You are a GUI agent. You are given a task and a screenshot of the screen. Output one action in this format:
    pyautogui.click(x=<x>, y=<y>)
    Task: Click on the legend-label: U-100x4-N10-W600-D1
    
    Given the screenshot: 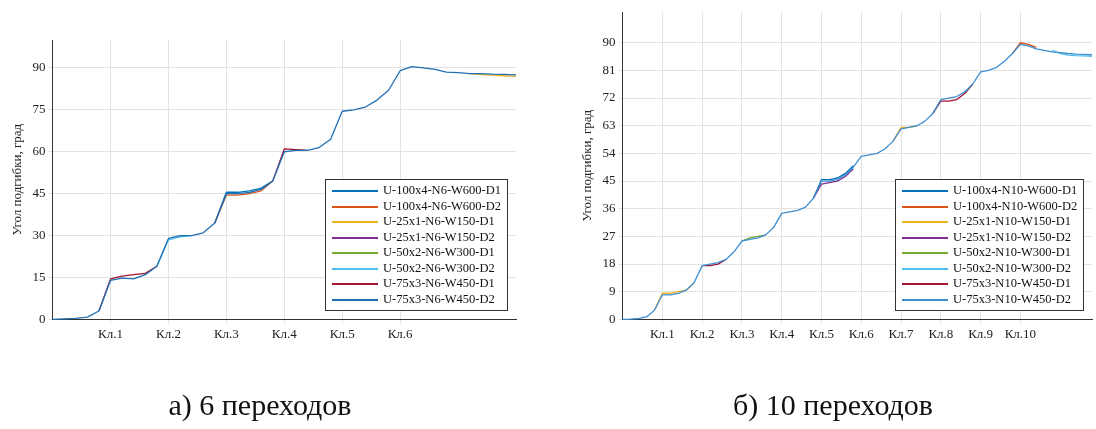 What is the action you would take?
    pyautogui.click(x=1015, y=191)
    